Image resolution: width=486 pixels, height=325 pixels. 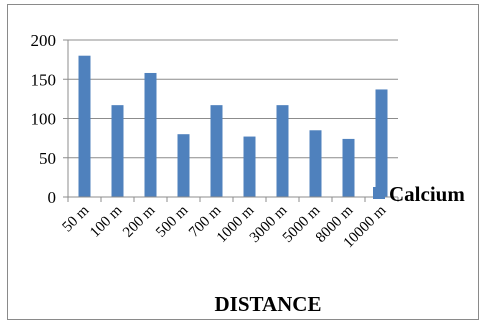 What do you see at coordinates (44, 119) in the screenshot?
I see `y-tick-label: 100` at bounding box center [44, 119].